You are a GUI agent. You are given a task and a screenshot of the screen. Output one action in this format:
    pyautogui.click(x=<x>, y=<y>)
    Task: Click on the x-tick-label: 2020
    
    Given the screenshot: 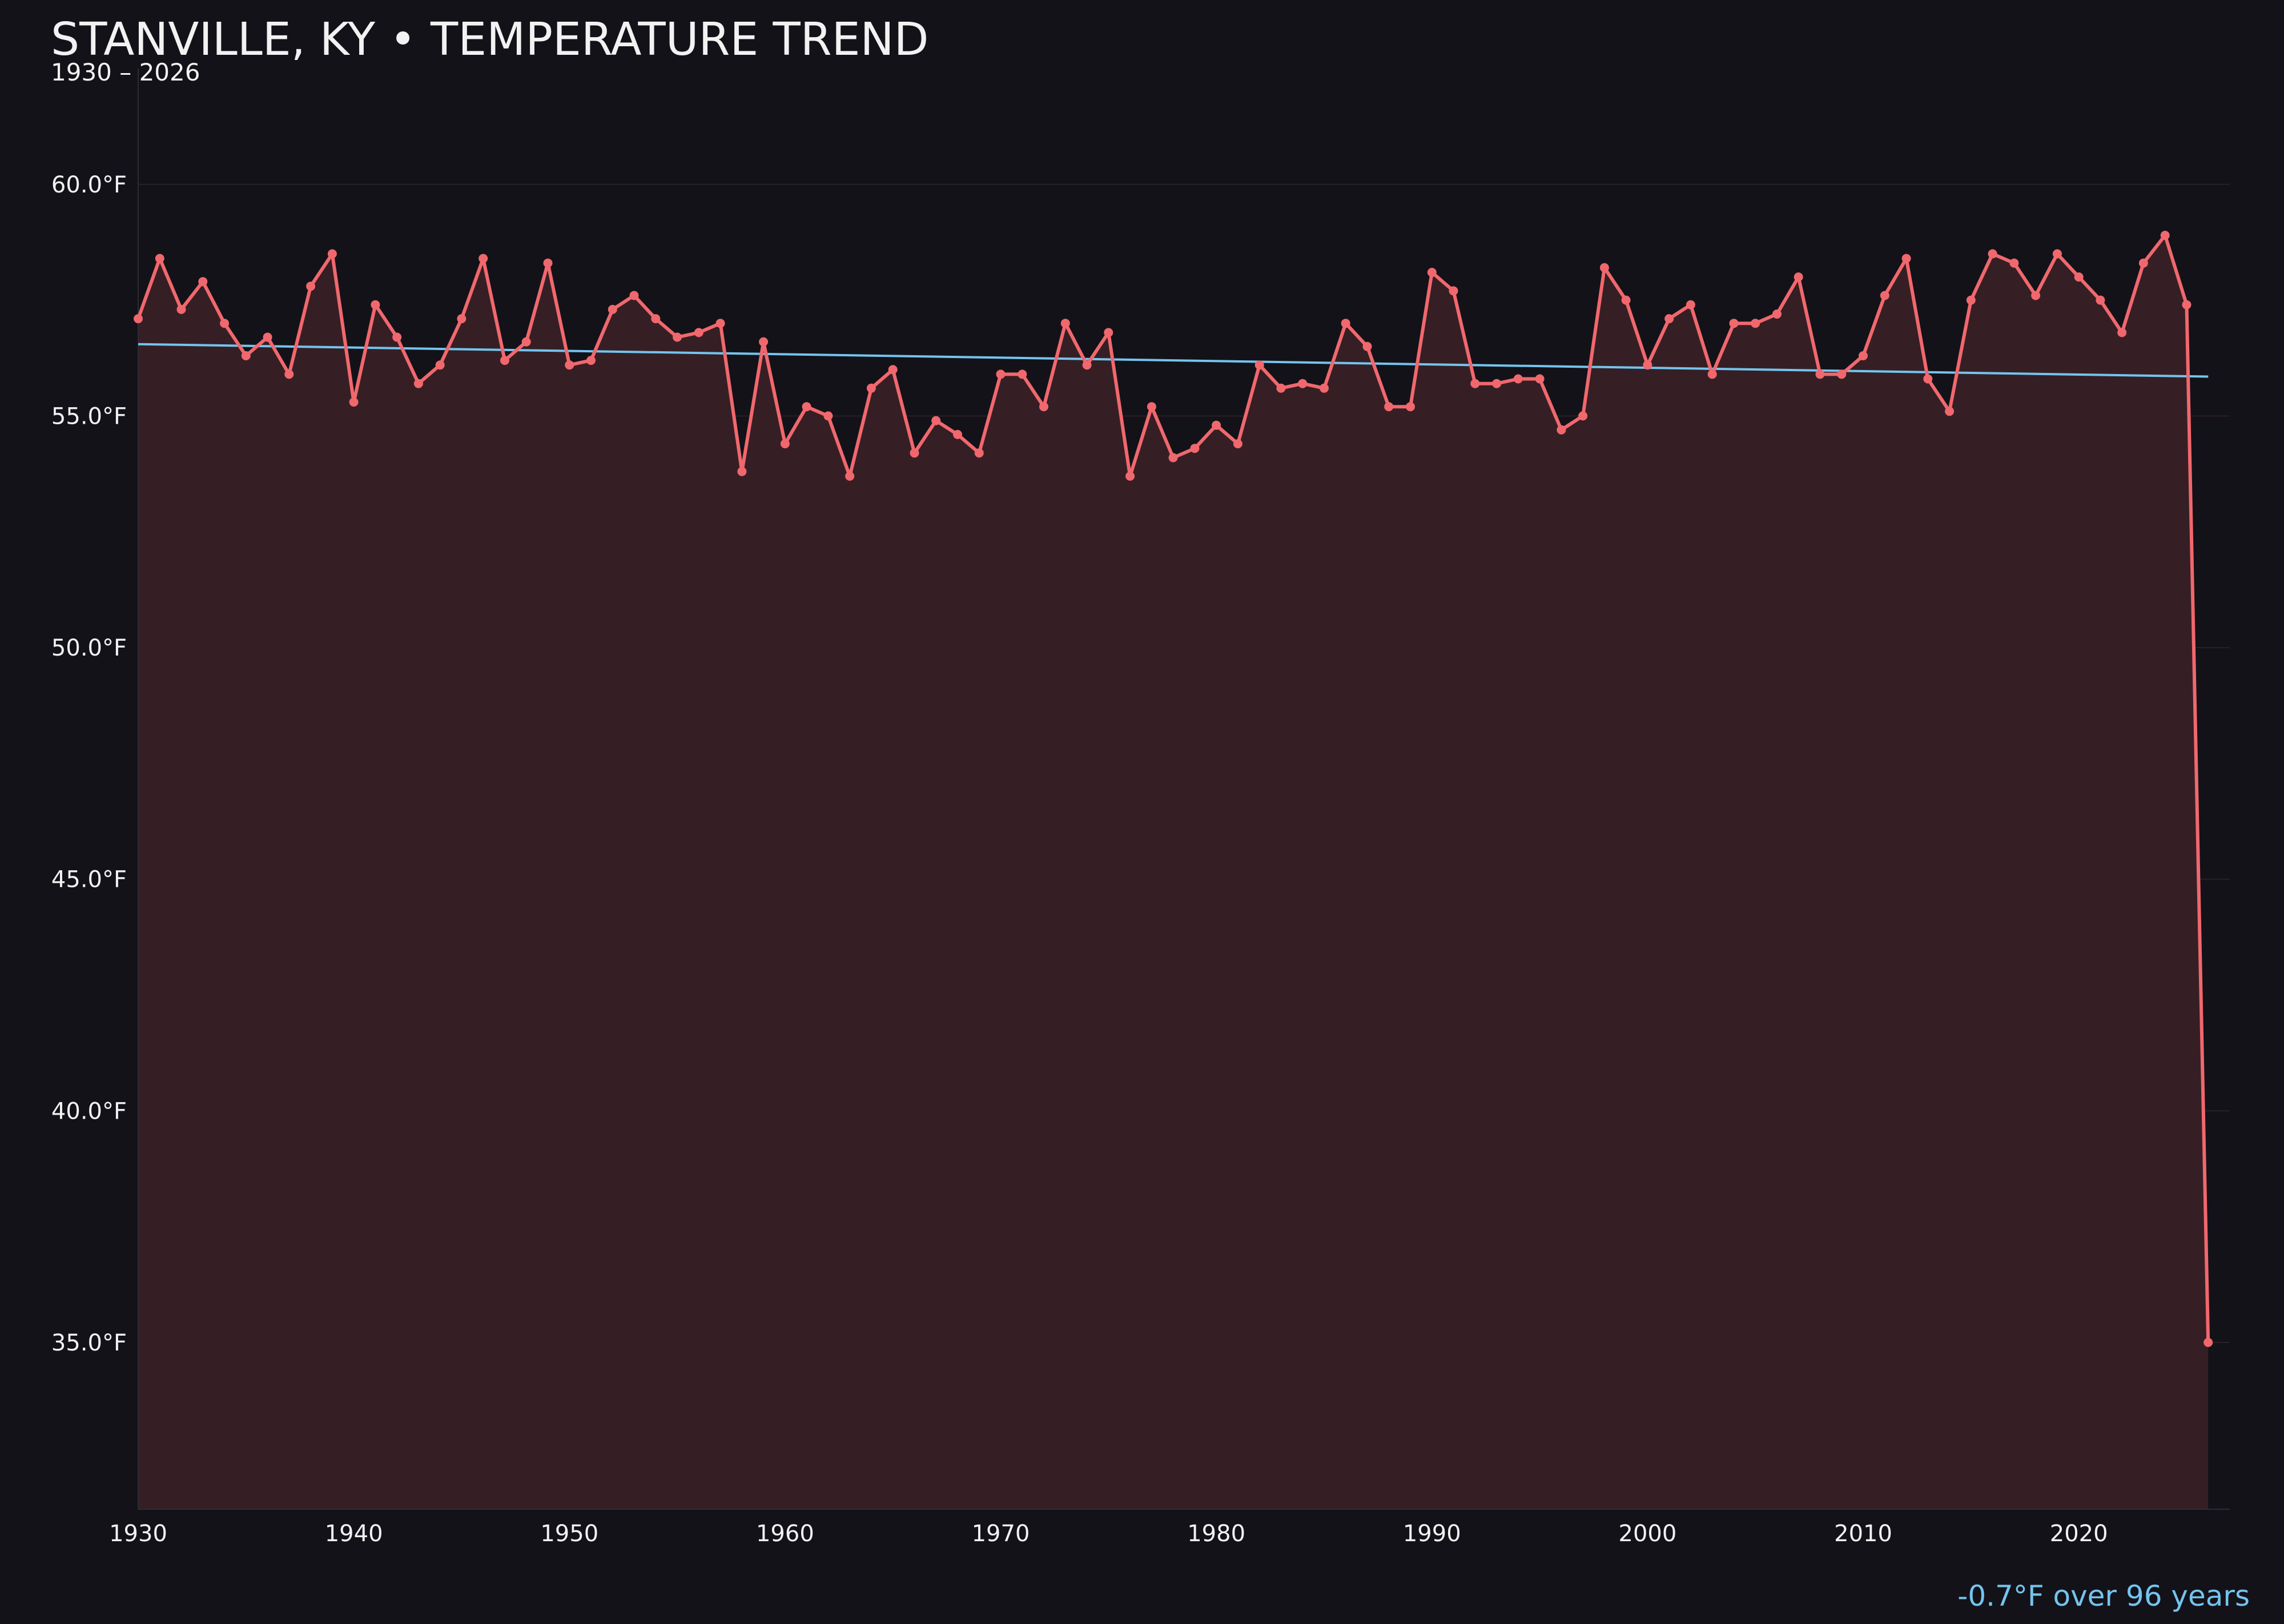 What is the action you would take?
    pyautogui.click(x=2079, y=1534)
    